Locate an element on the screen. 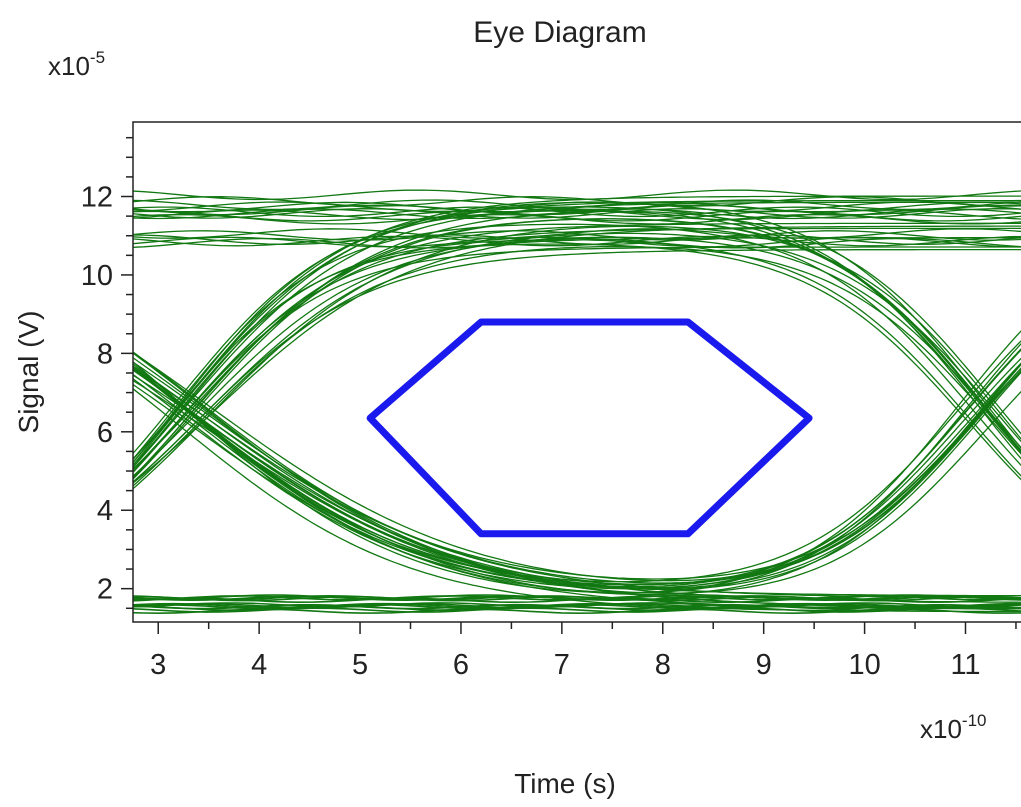 The width and height of the screenshot is (1021, 807). y-tick-label: 4 is located at coordinates (105, 511).